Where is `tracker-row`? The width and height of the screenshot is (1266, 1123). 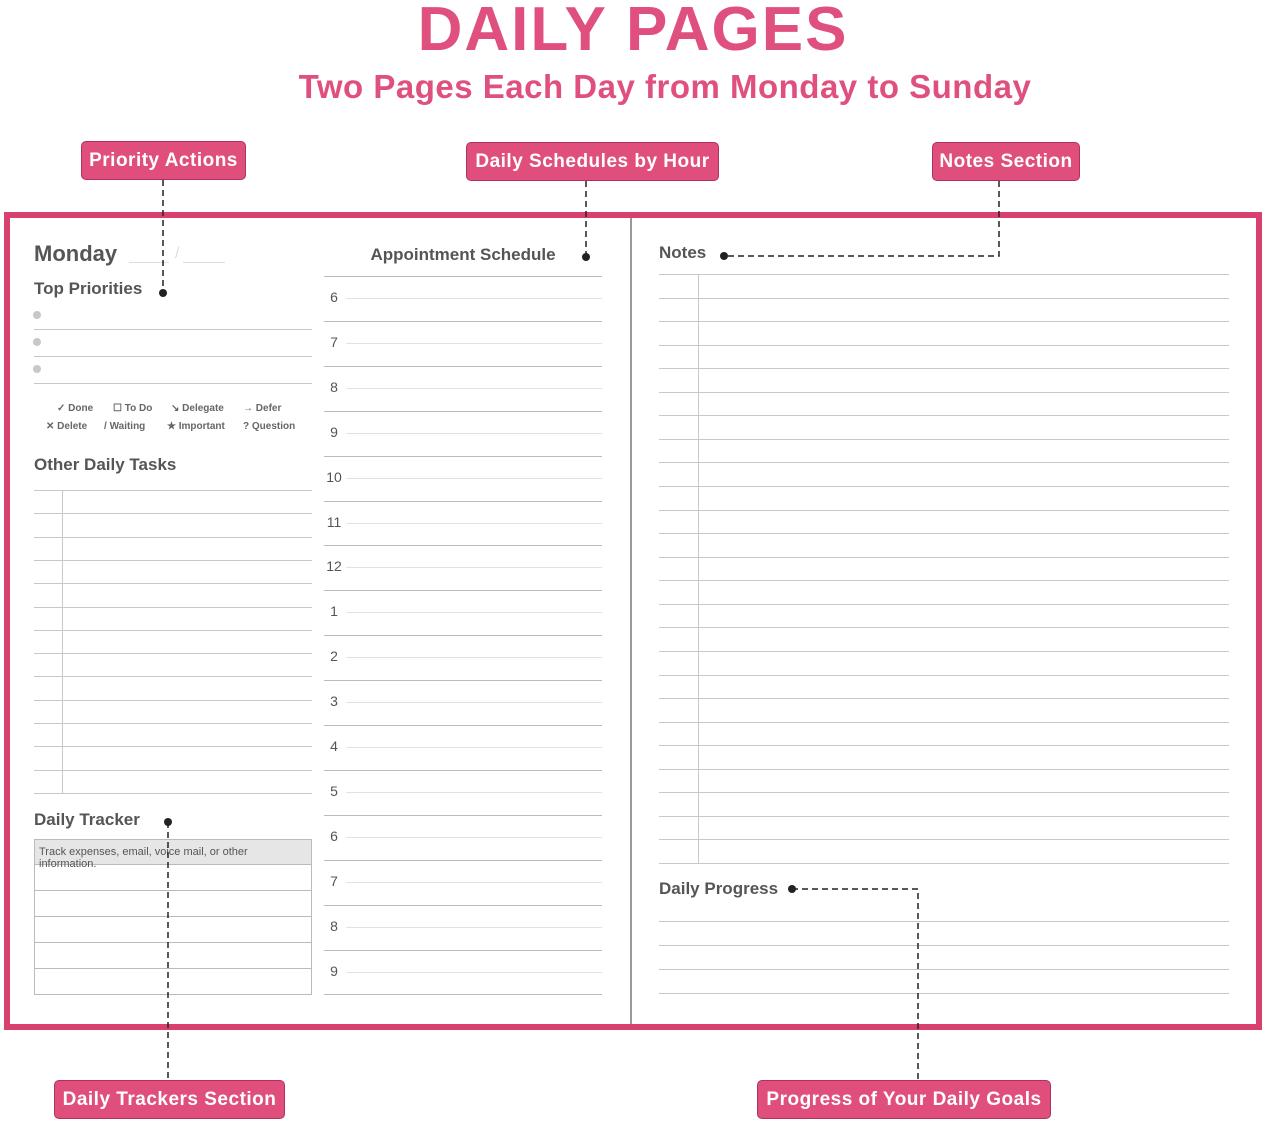
tracker-row is located at coordinates (173, 930).